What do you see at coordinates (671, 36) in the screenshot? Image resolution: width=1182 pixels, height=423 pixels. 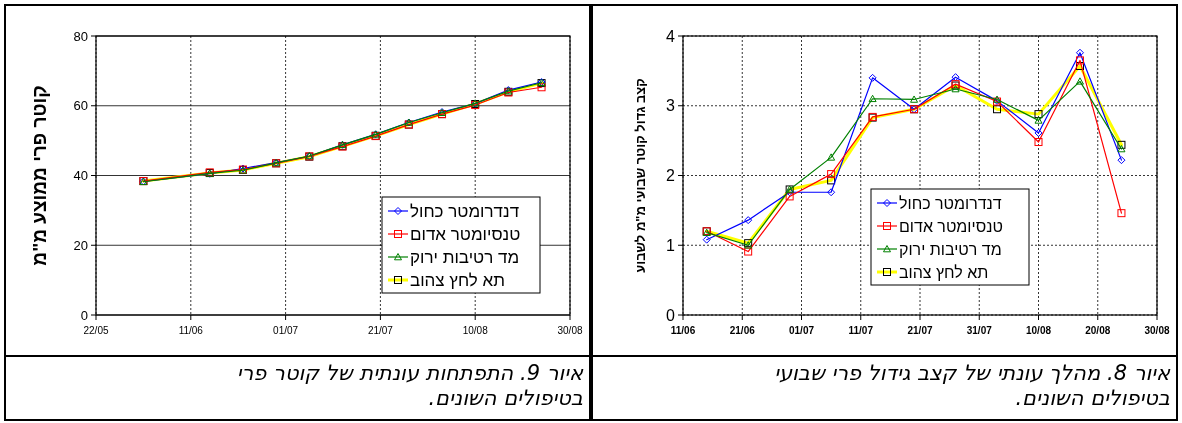 I see `y-tick-label: 4` at bounding box center [671, 36].